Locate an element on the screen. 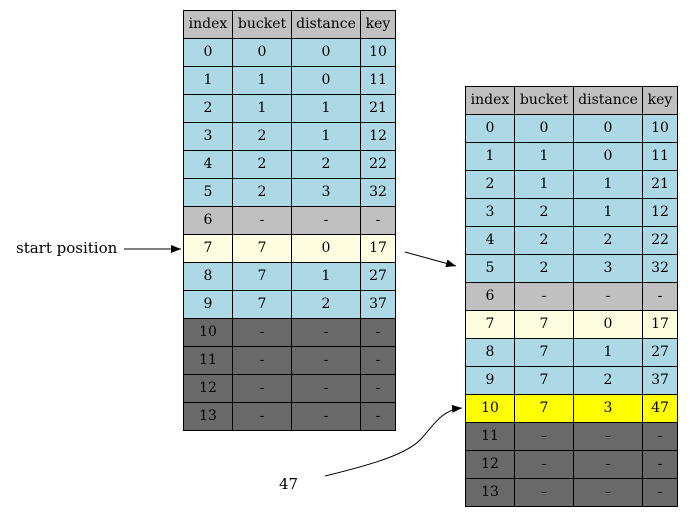  cell-index: 0 is located at coordinates (208, 52).